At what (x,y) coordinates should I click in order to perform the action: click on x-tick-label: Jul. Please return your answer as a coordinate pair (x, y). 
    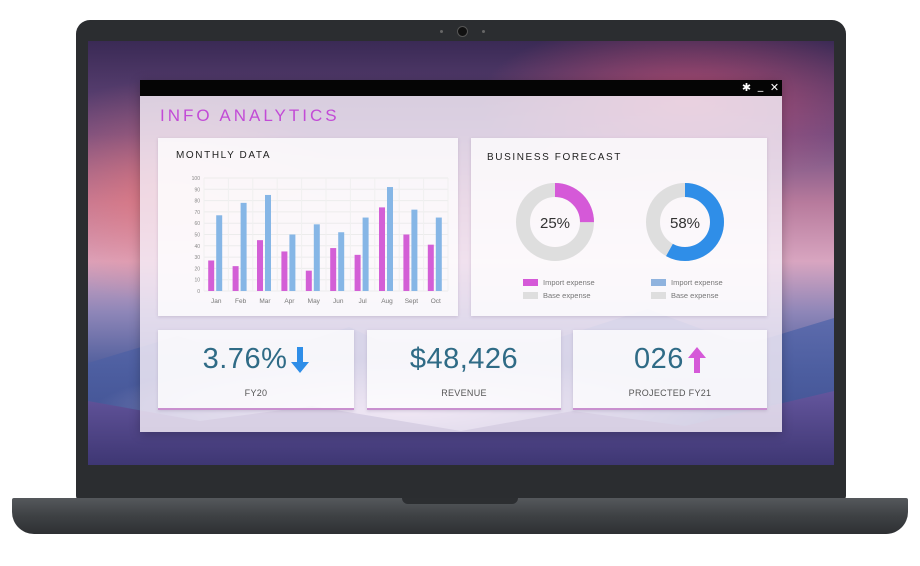
    Looking at the image, I should click on (362, 301).